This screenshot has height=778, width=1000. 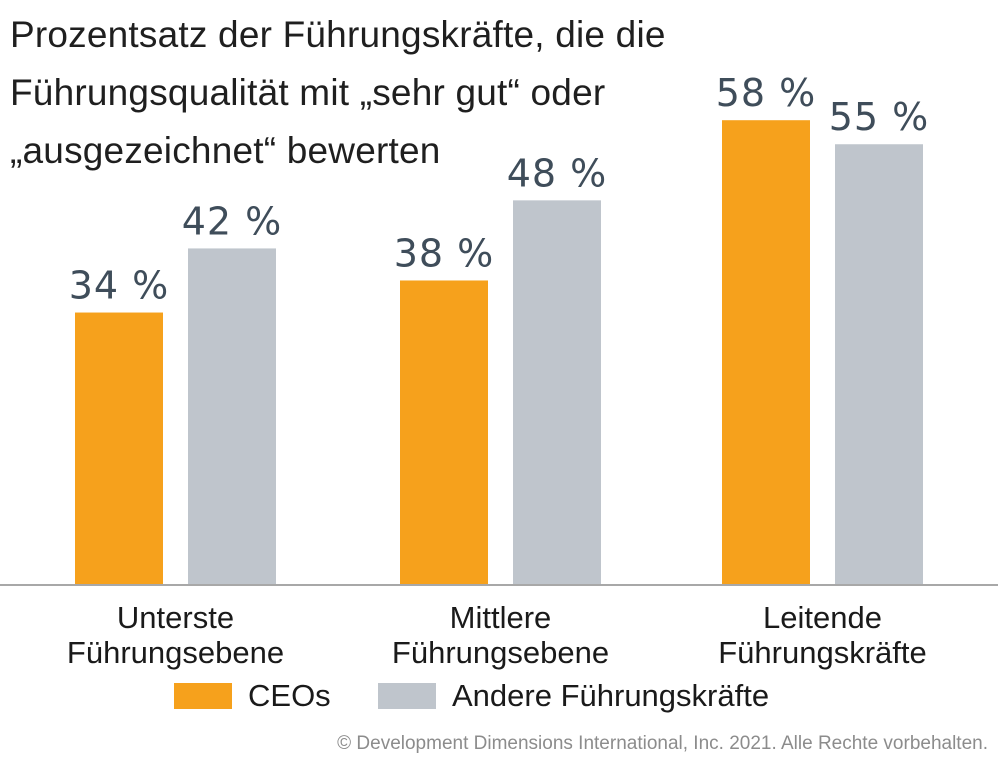 I want to click on category-label-0-line-0: Unterste, so click(x=175, y=617).